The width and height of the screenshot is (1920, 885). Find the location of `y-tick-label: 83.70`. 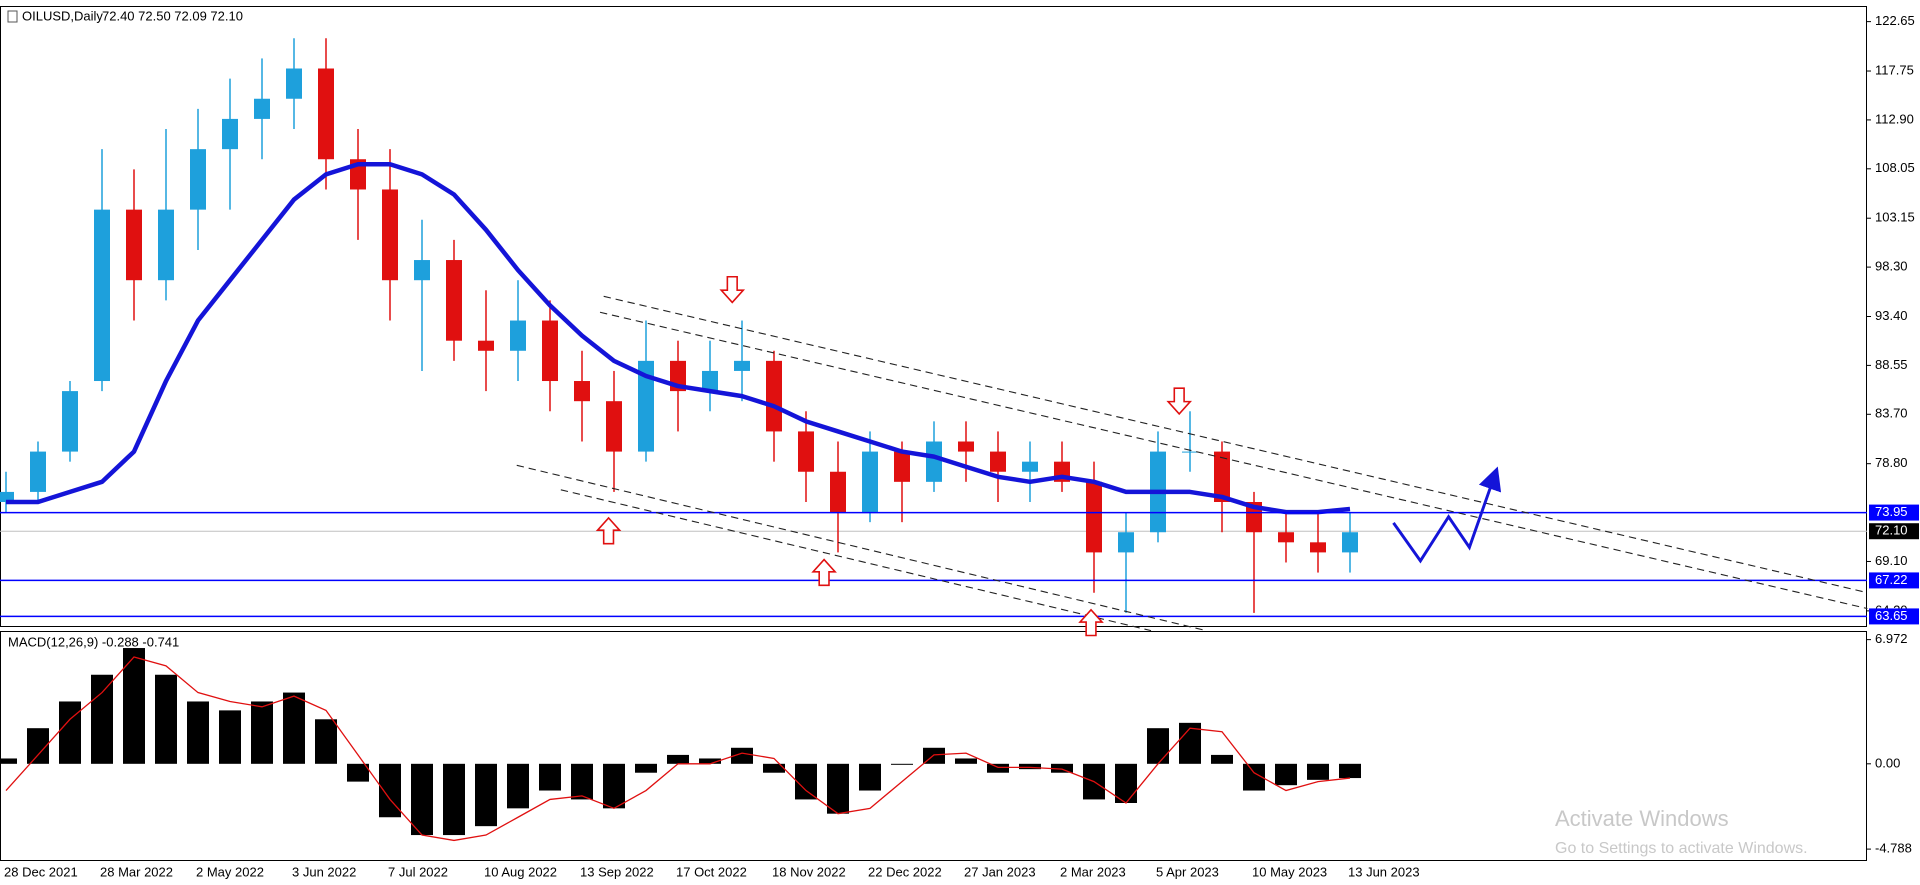

y-tick-label: 83.70 is located at coordinates (1891, 413).